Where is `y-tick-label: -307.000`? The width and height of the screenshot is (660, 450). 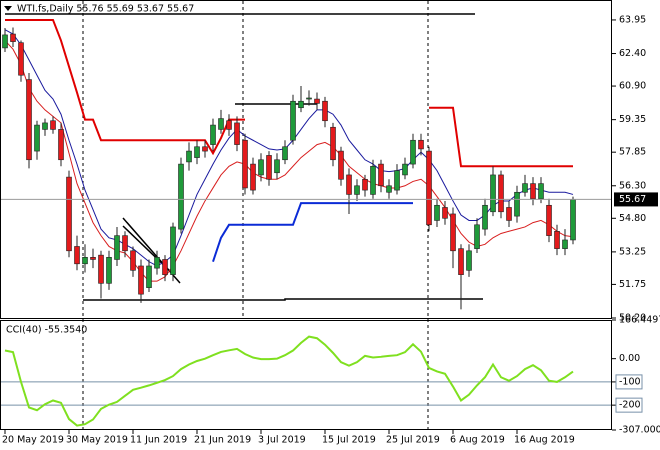 y-tick-label: -307.000 is located at coordinates (639, 430).